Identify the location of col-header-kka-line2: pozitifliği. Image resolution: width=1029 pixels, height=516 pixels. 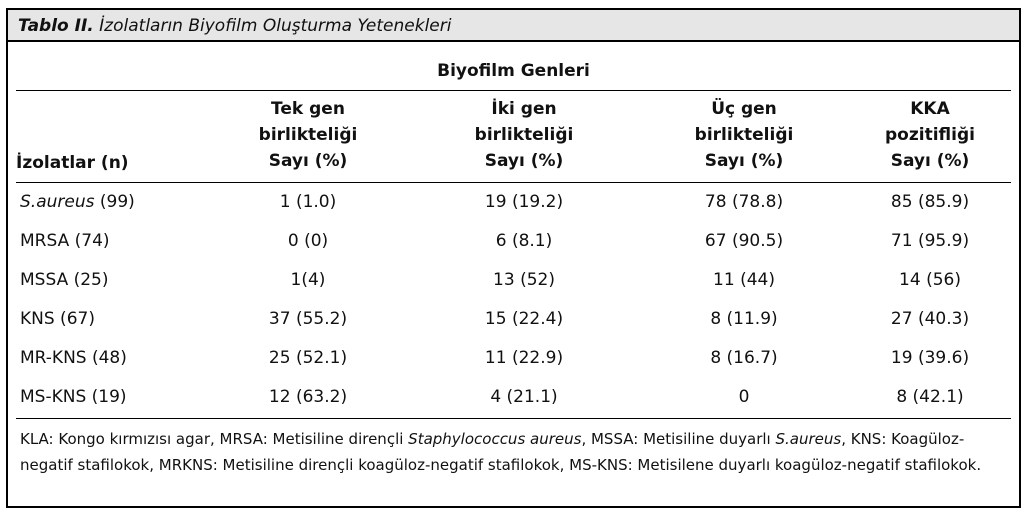
(930, 135).